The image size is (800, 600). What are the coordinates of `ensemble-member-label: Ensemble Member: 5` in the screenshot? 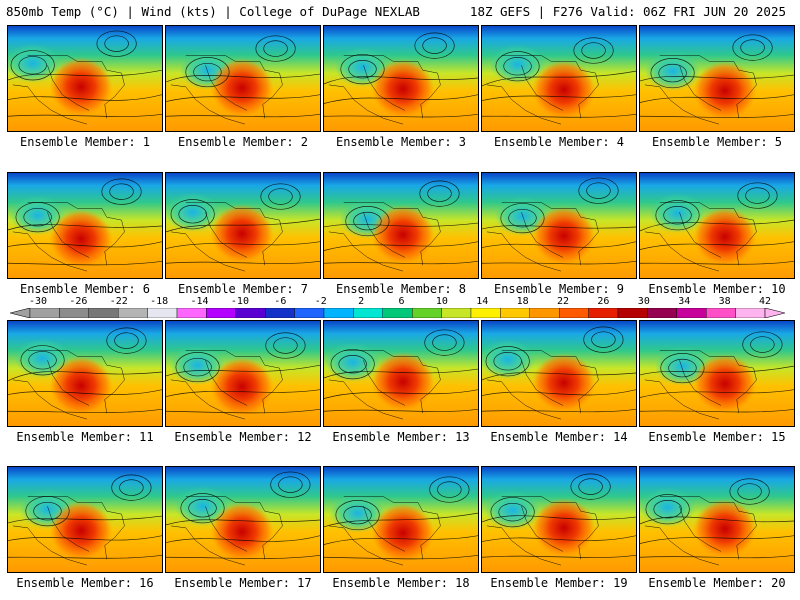 It's located at (717, 142).